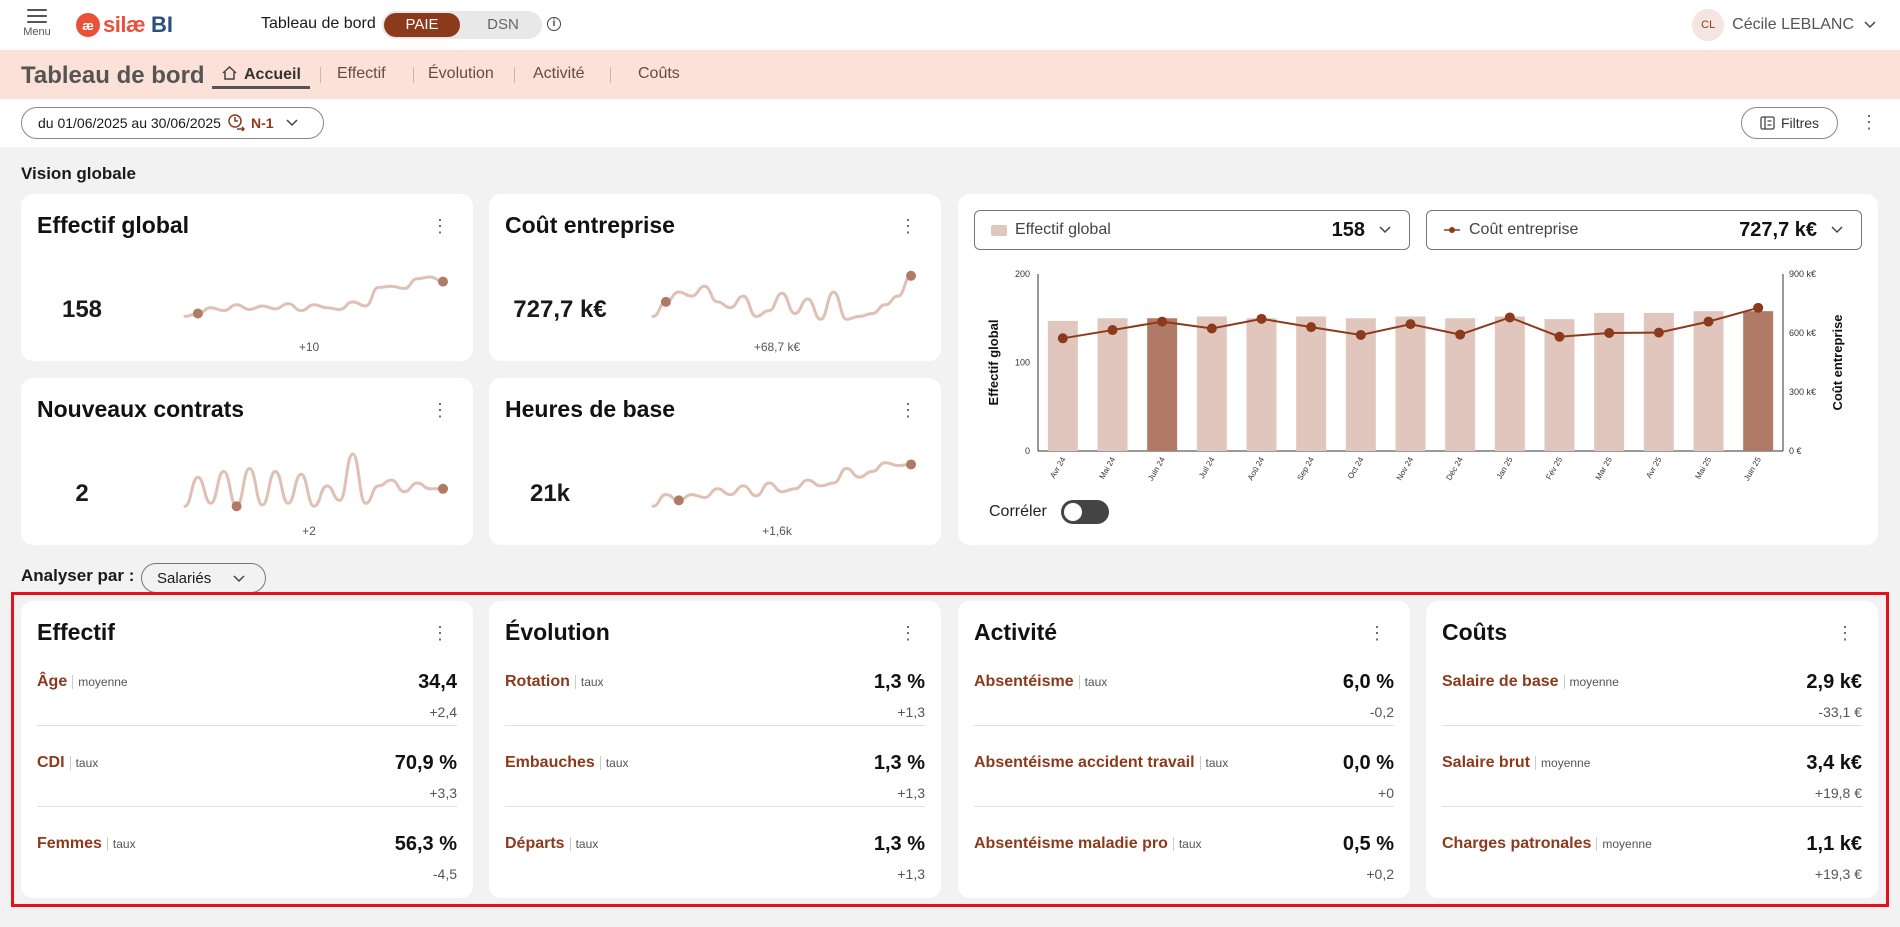 The height and width of the screenshot is (927, 1900). Describe the element at coordinates (1652, 712) in the screenshot. I see `metric-row: Salaire de base moyenne 2,9 k€ -33,1 €` at that location.